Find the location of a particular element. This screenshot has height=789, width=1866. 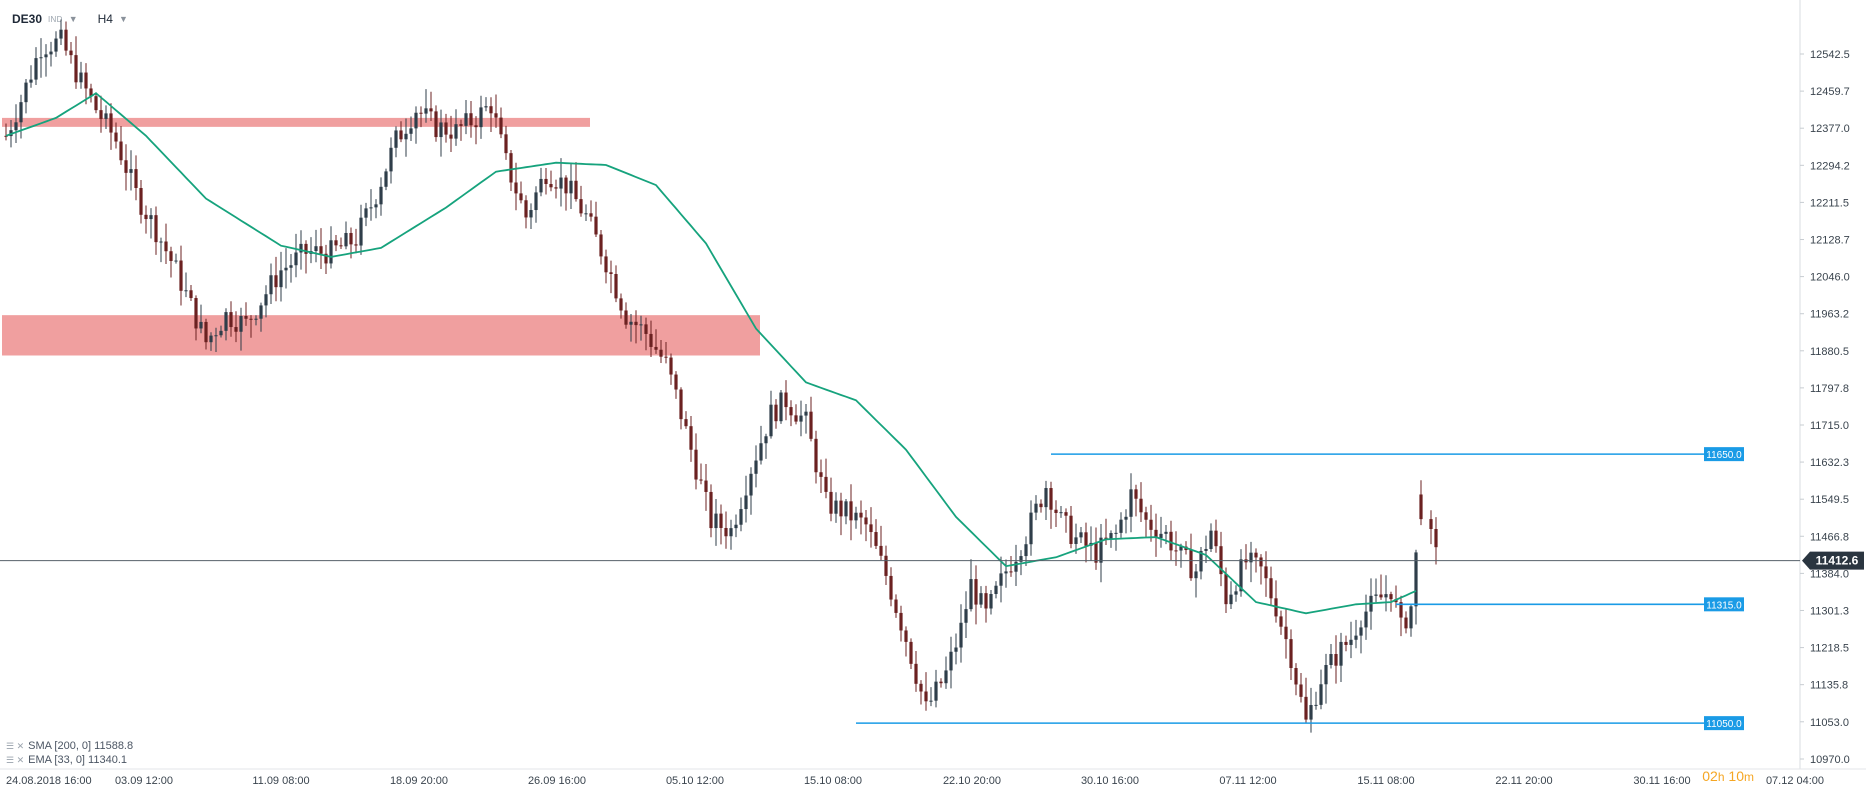

time-tick-label: 18.09 20:00 is located at coordinates (419, 781).